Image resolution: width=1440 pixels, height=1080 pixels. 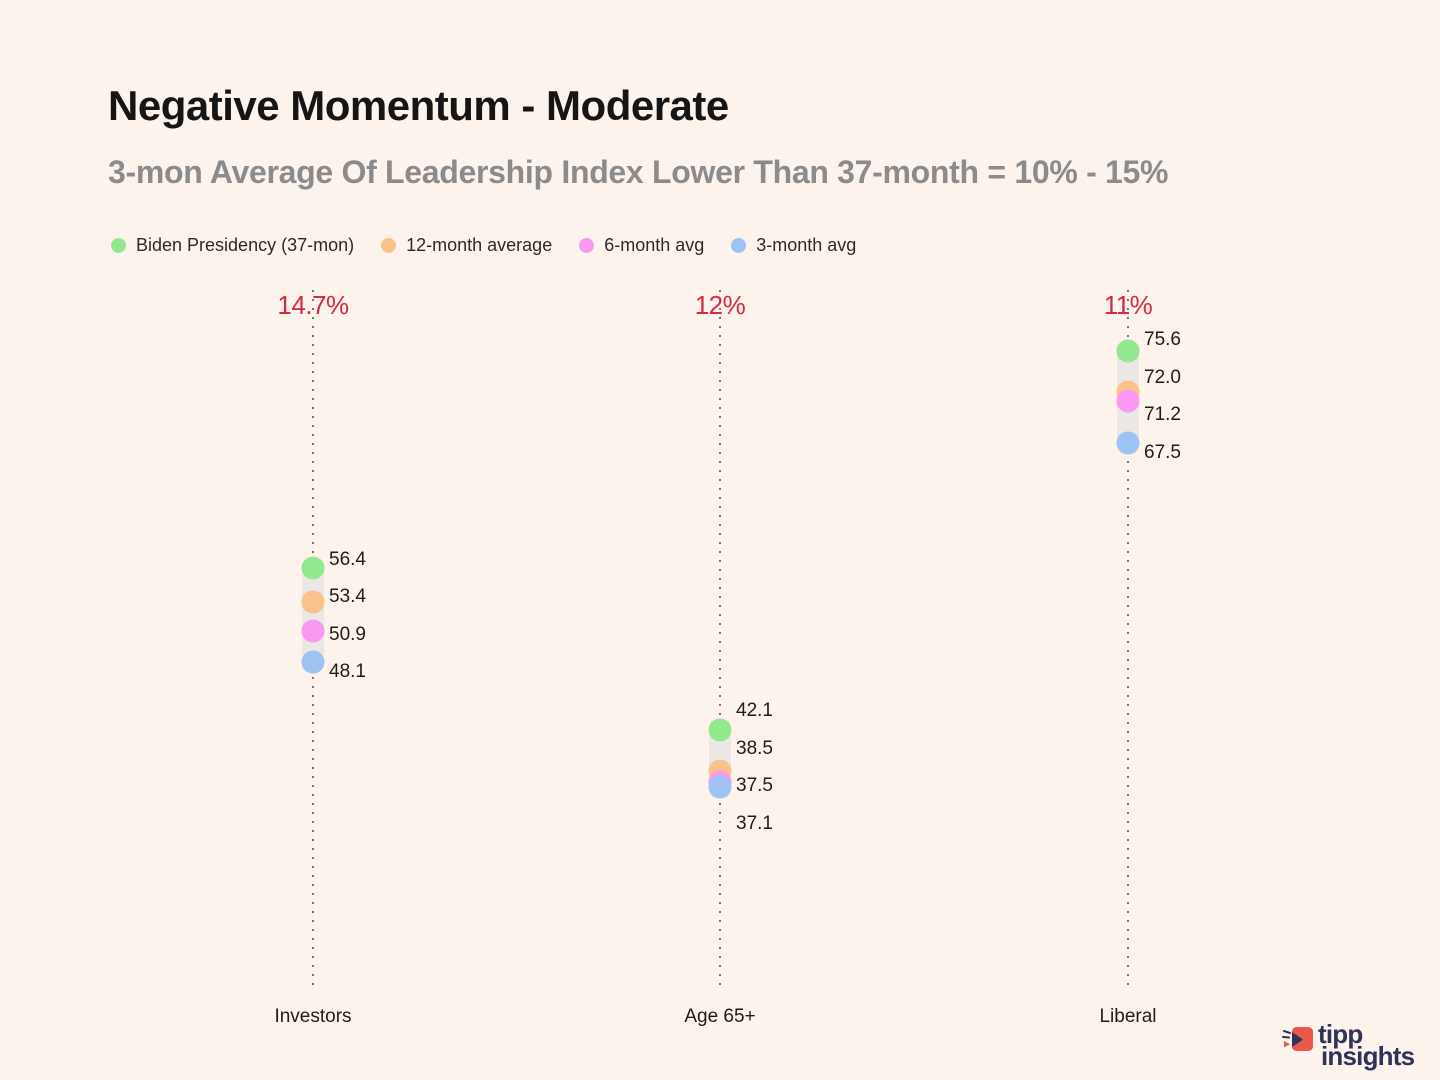 I want to click on legend-item-3-month-avg: 3-month avg, so click(x=793, y=245).